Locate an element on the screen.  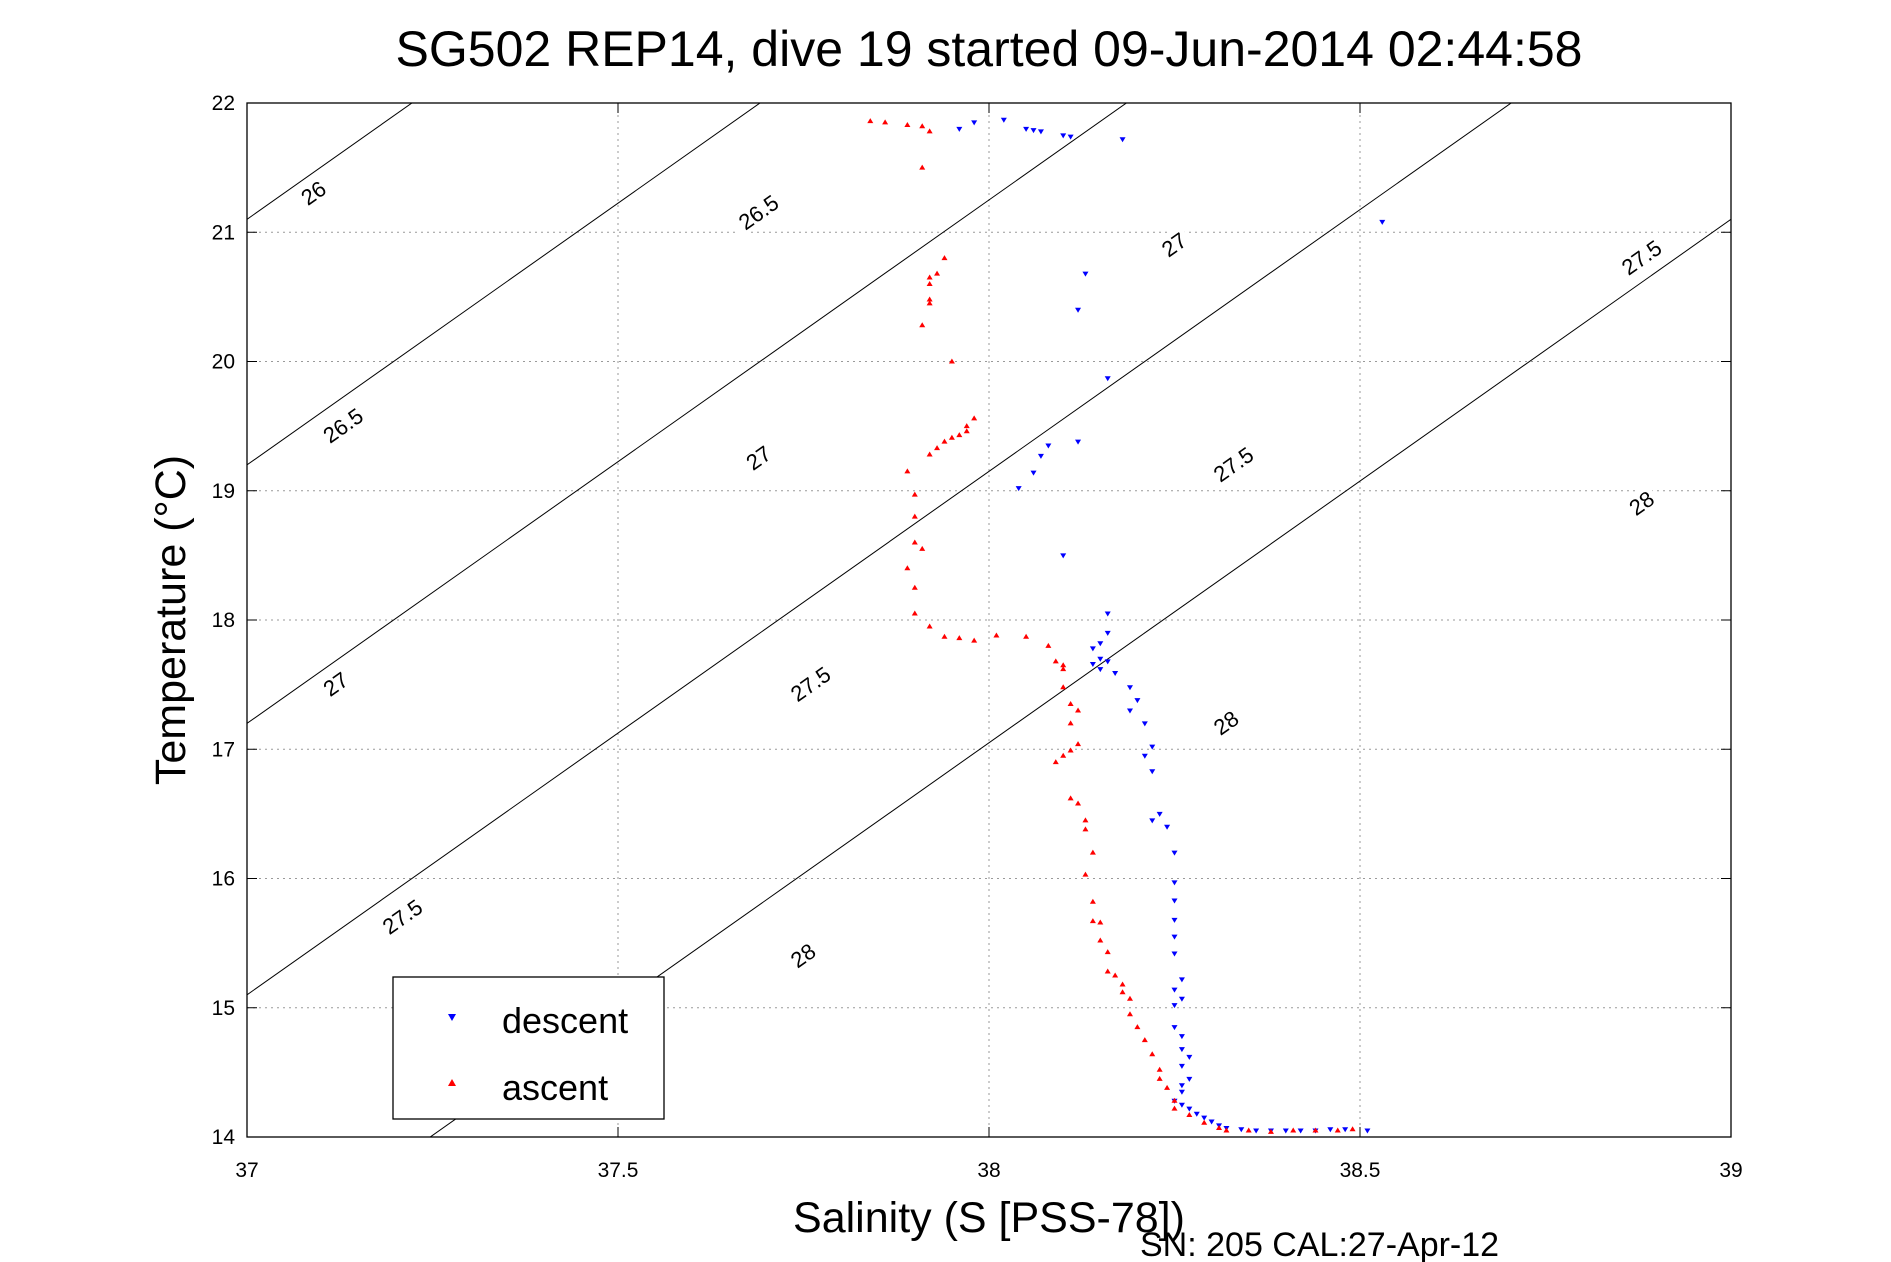
x-axis-title: Salinity (S [PSS-78]) is located at coordinates (989, 1218).